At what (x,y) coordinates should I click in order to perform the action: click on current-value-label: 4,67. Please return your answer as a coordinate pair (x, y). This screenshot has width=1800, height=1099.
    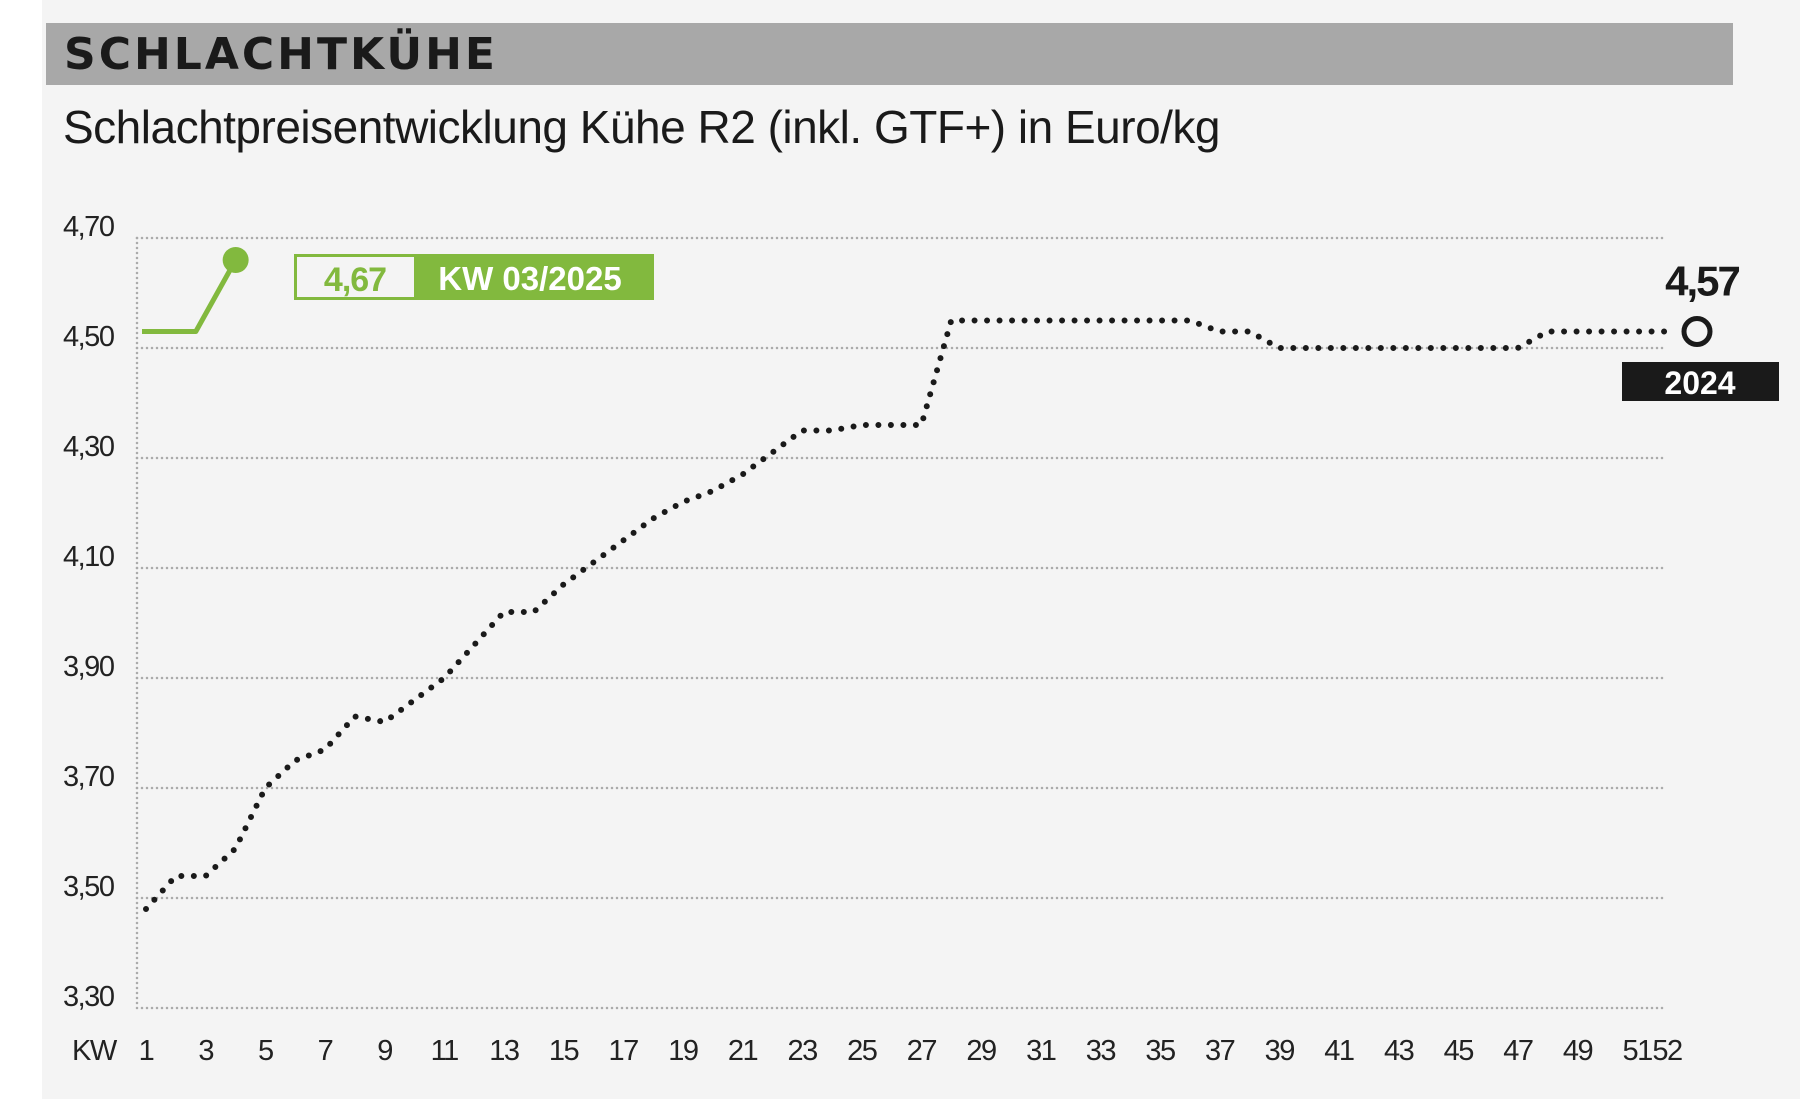
    Looking at the image, I should click on (355, 280).